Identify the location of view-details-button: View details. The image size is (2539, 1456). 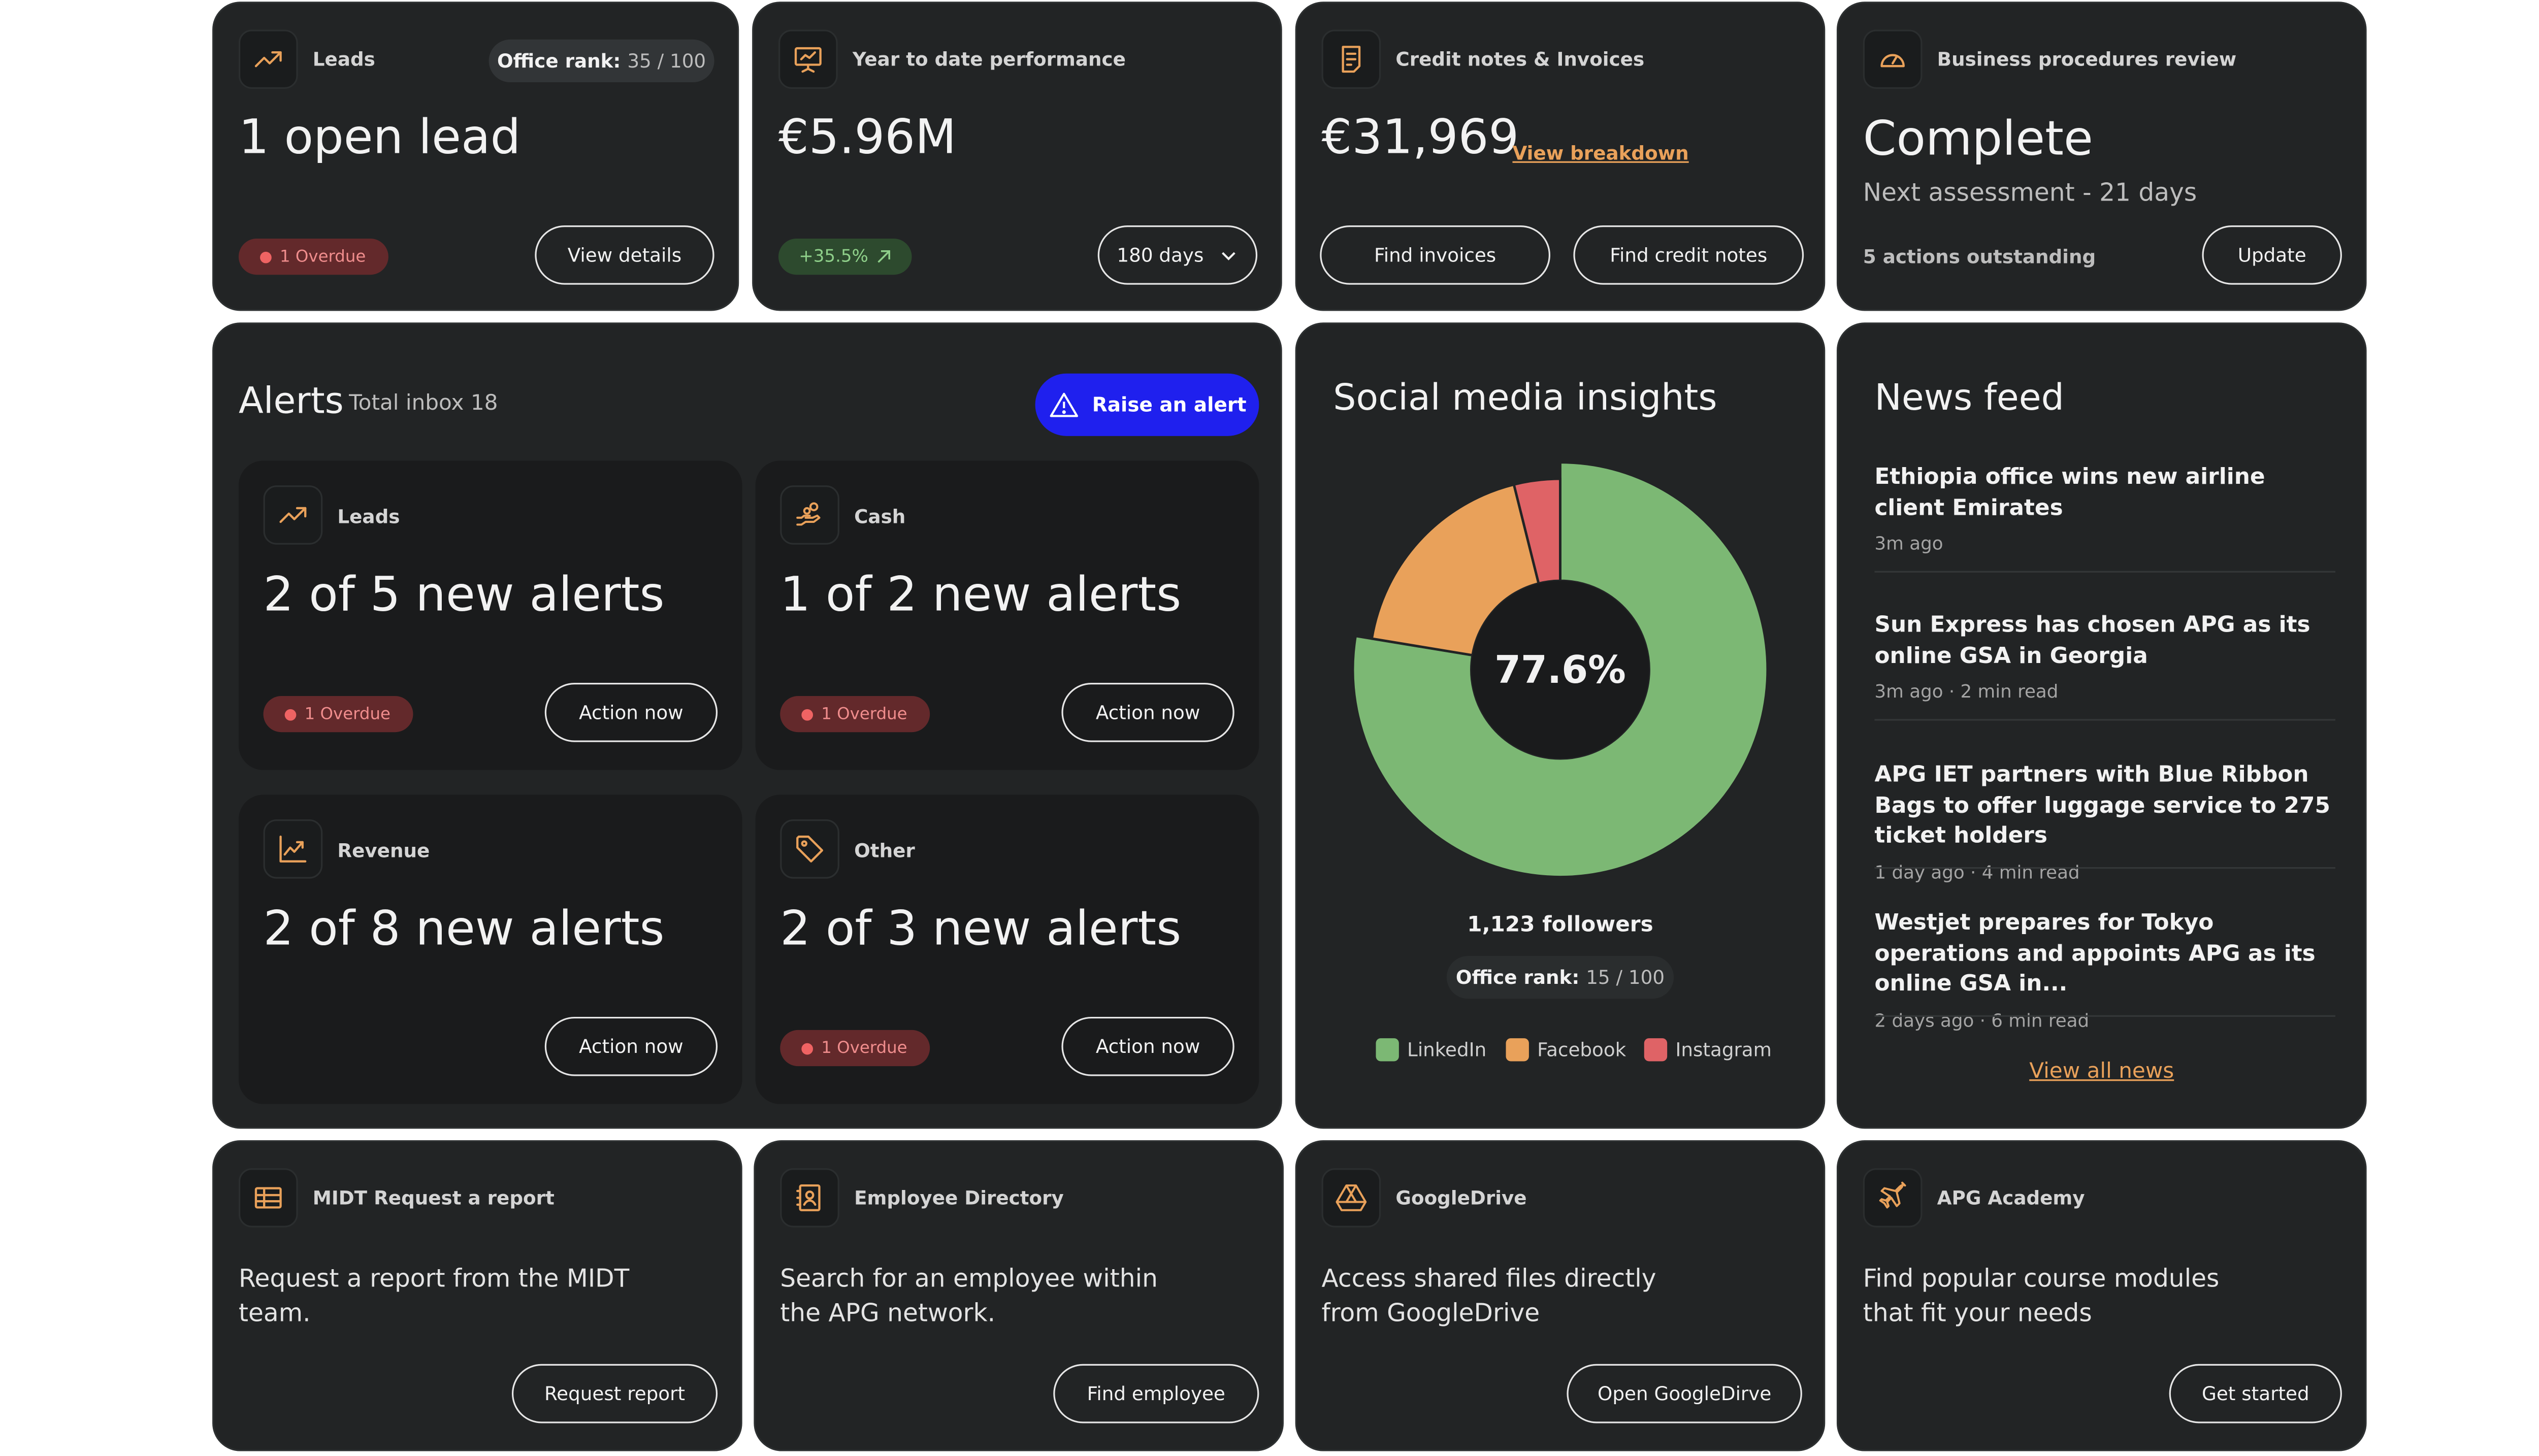
(624, 255).